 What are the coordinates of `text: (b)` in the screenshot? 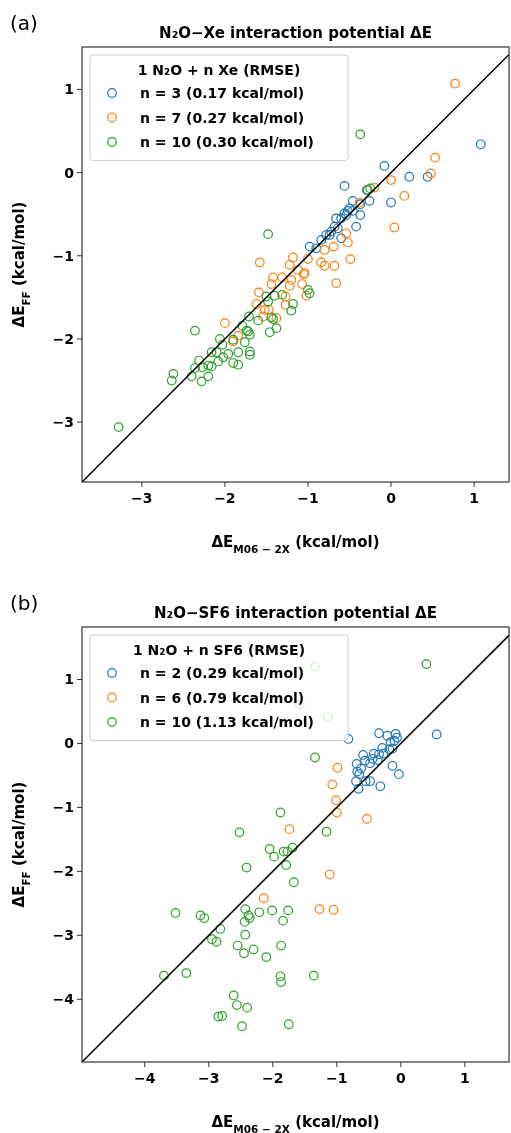 It's located at (24, 603).